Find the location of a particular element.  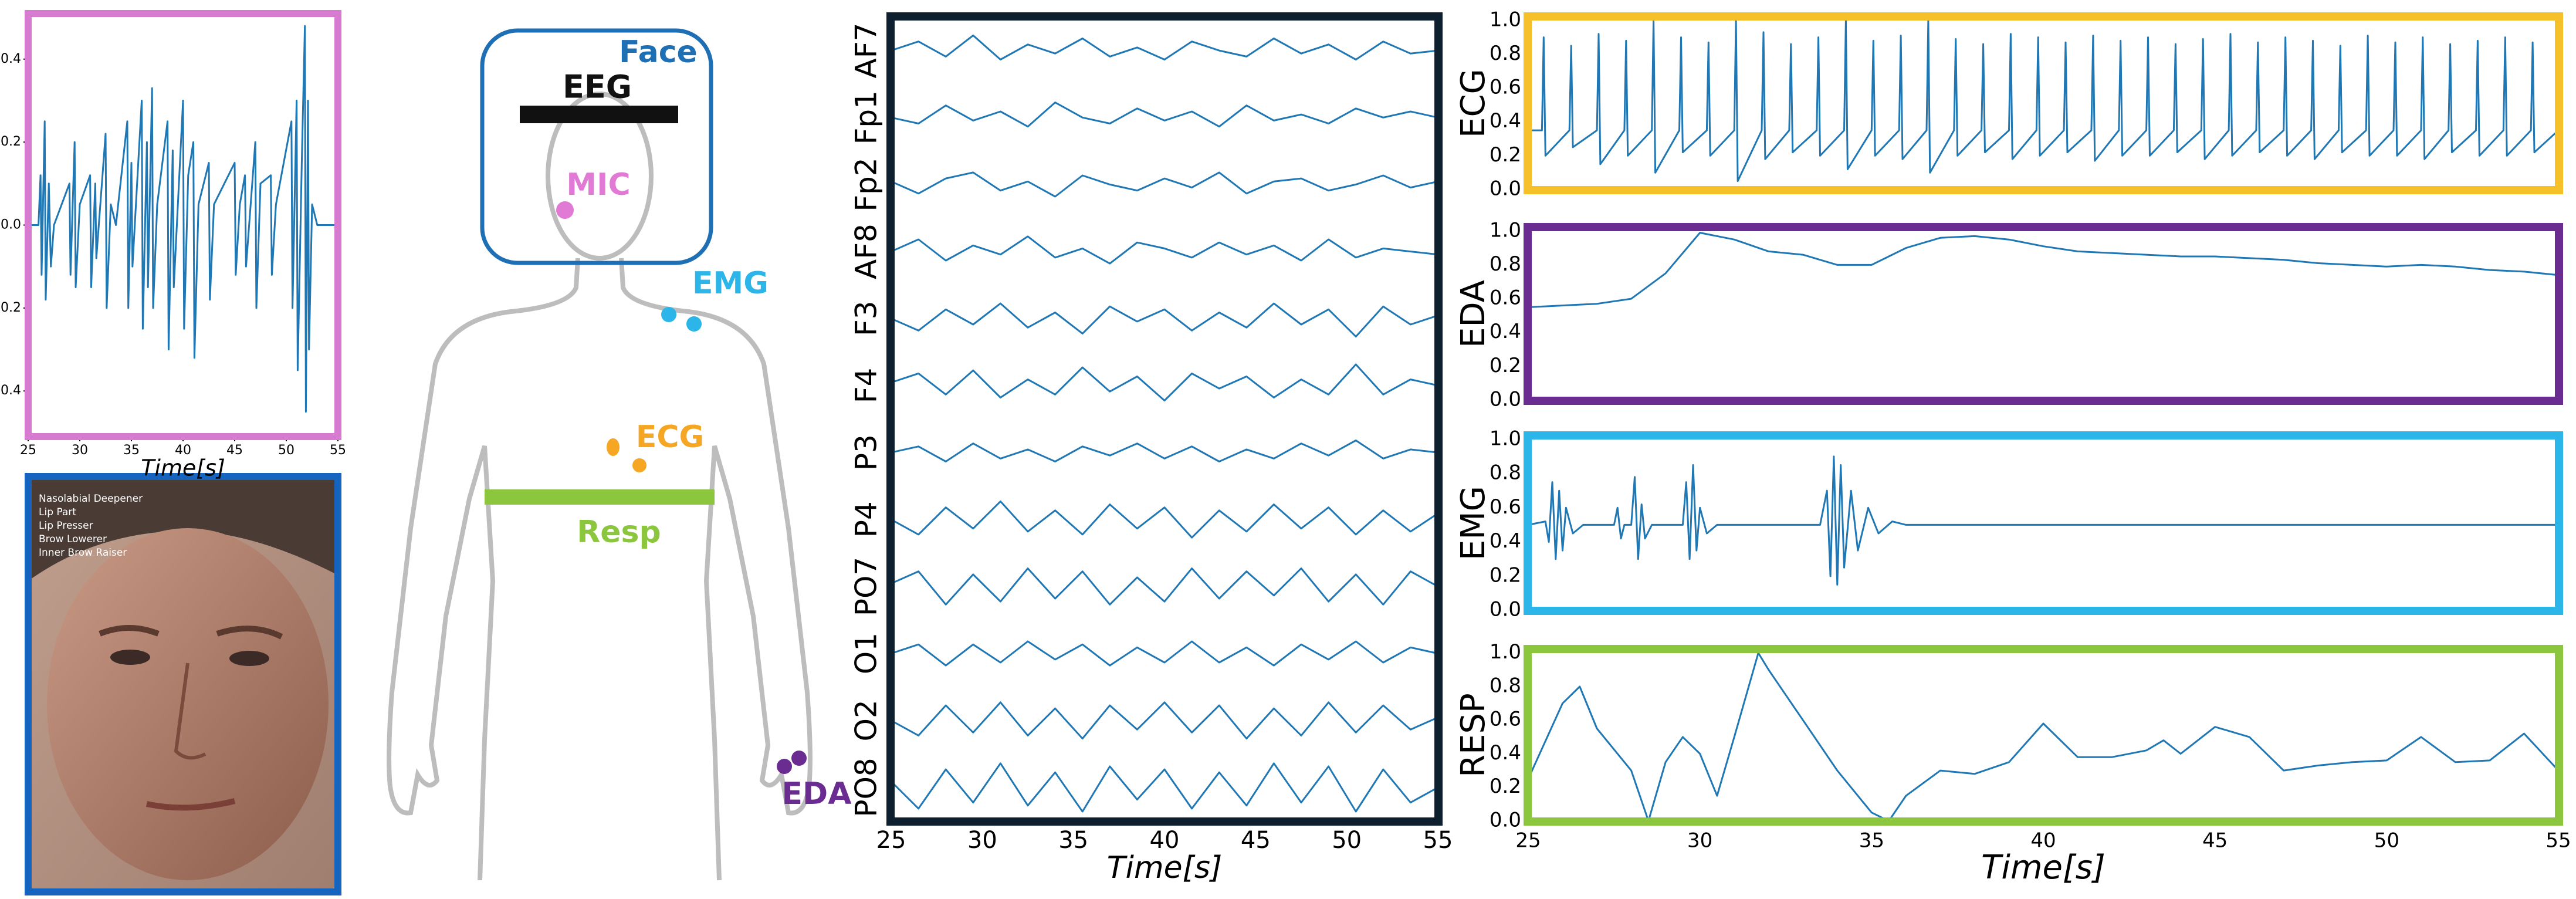

channel-label: Fp1 is located at coordinates (866, 117).